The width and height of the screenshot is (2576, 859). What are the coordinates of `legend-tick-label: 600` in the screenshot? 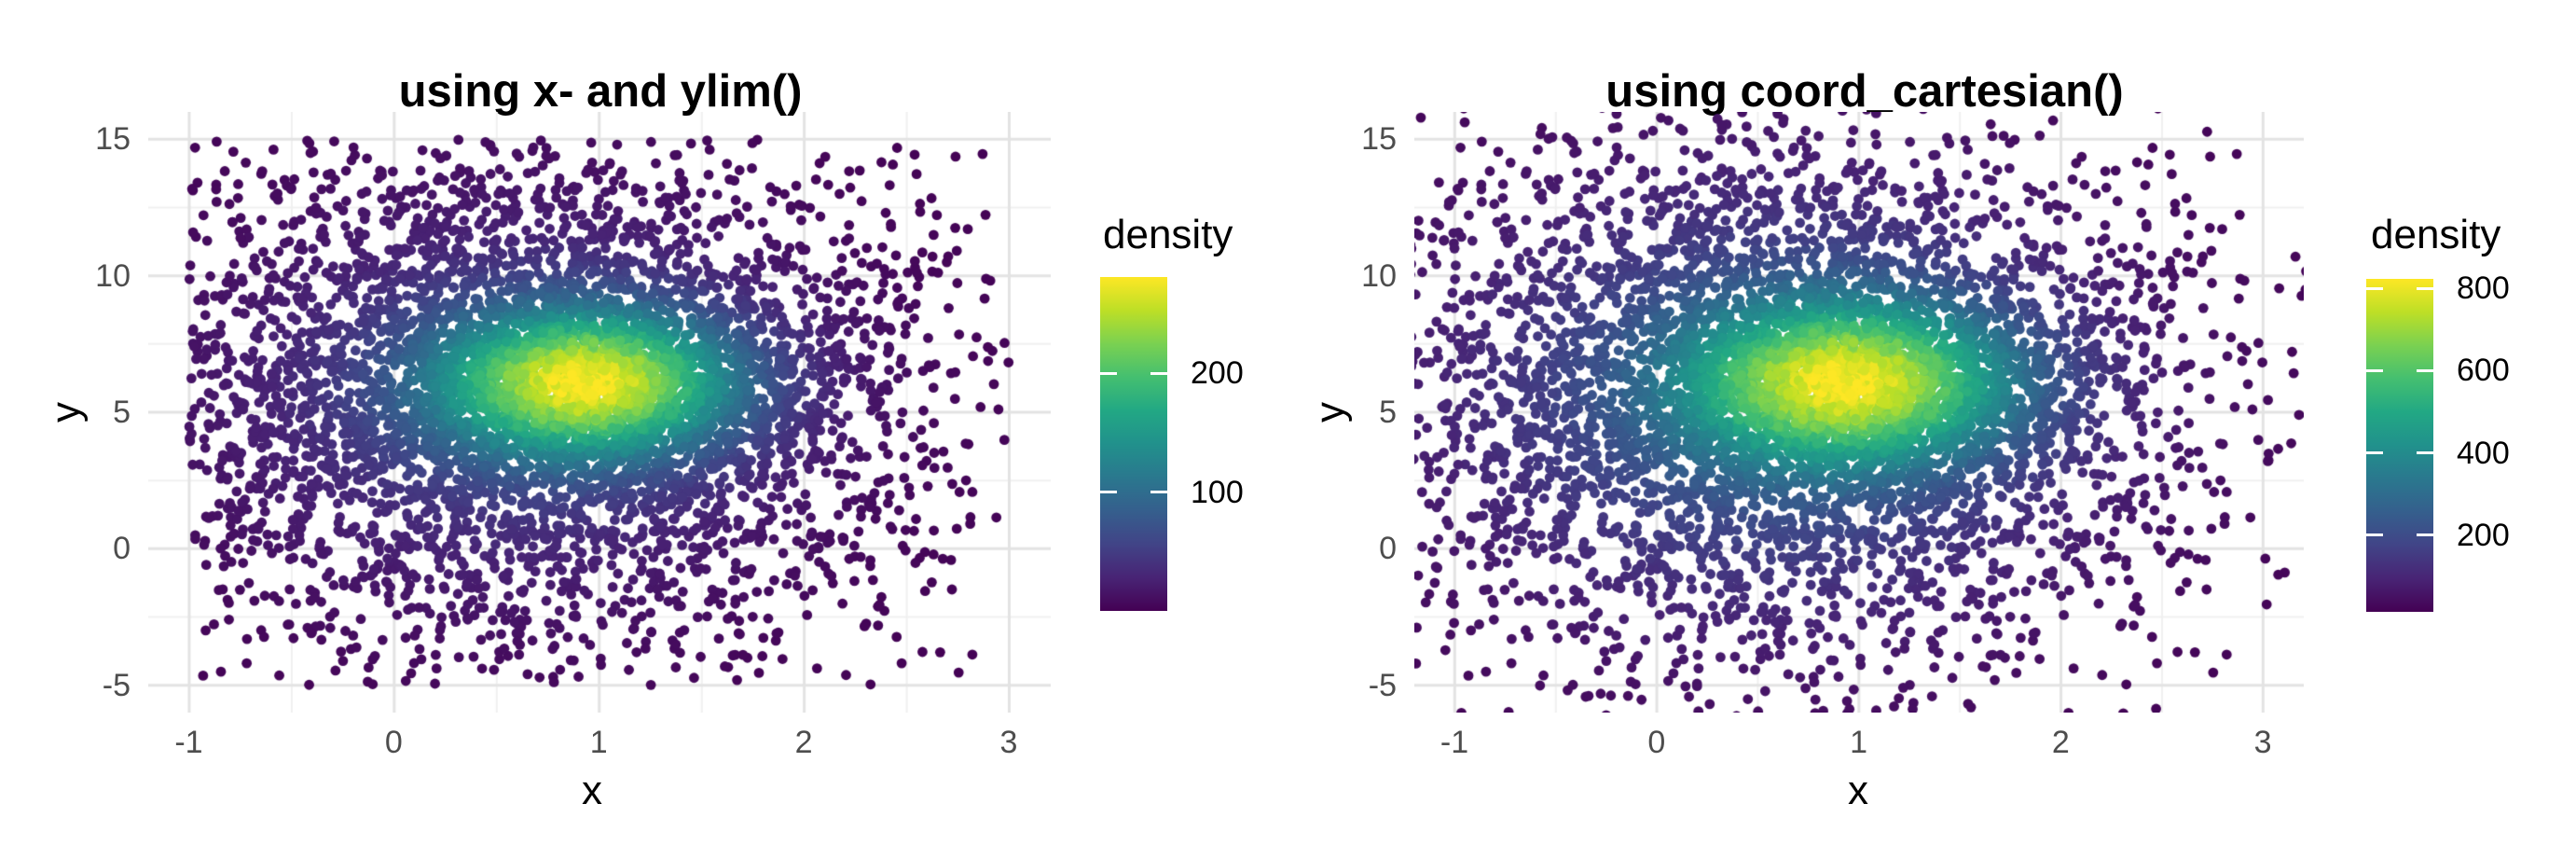 It's located at (2483, 371).